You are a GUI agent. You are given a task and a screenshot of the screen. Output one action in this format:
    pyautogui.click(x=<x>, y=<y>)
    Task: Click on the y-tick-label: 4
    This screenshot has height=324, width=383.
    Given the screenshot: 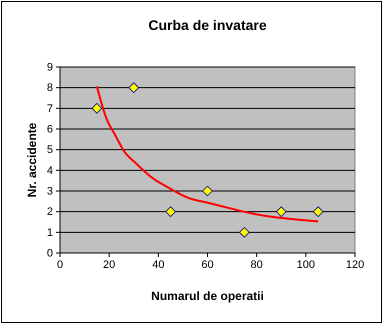 What is the action you would take?
    pyautogui.click(x=49, y=170)
    